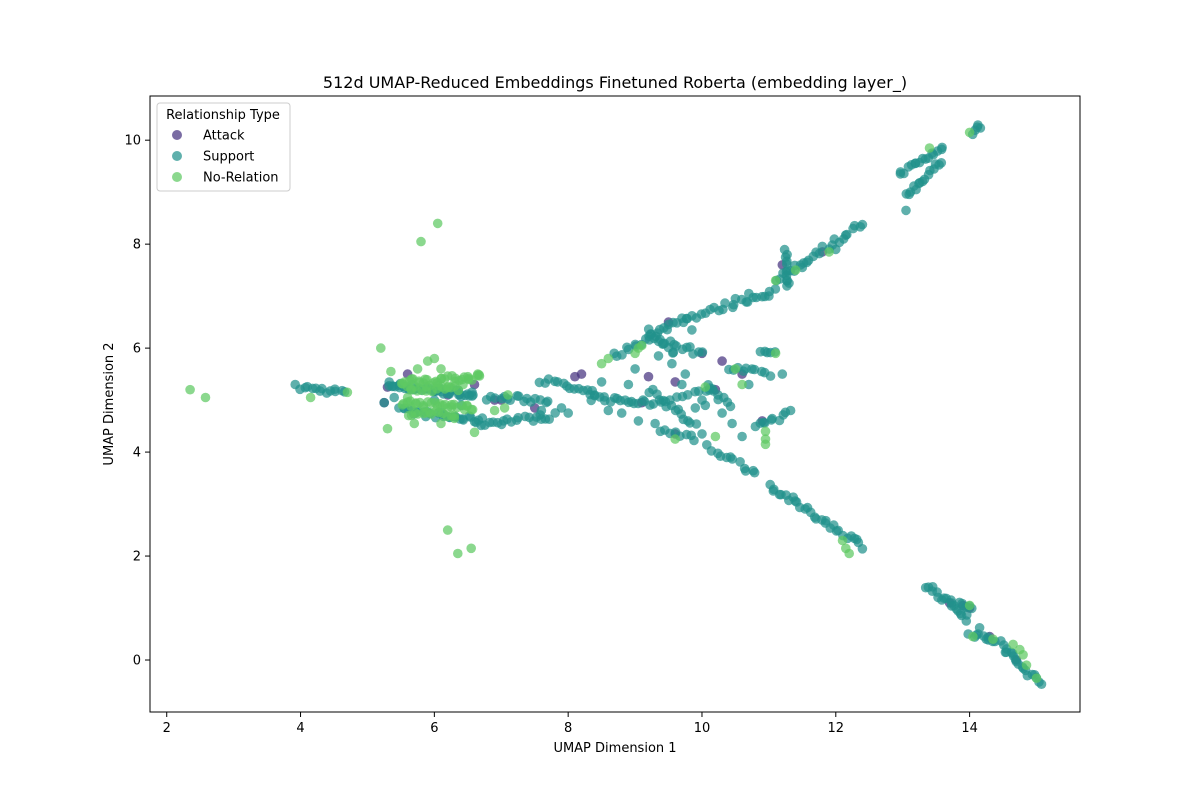  Describe the element at coordinates (434, 728) in the screenshot. I see `x-tick-label: 6` at that location.